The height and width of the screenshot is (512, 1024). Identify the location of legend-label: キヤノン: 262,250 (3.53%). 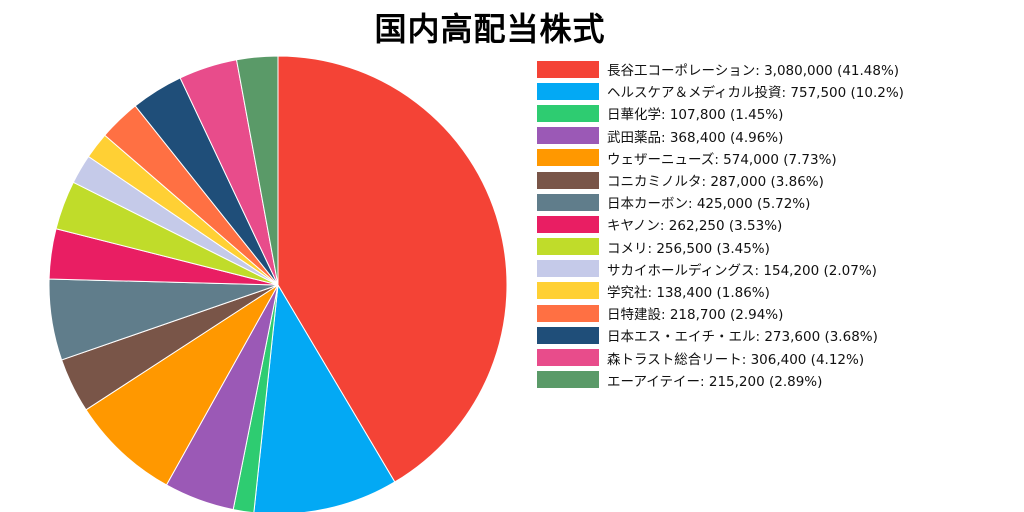
(695, 226).